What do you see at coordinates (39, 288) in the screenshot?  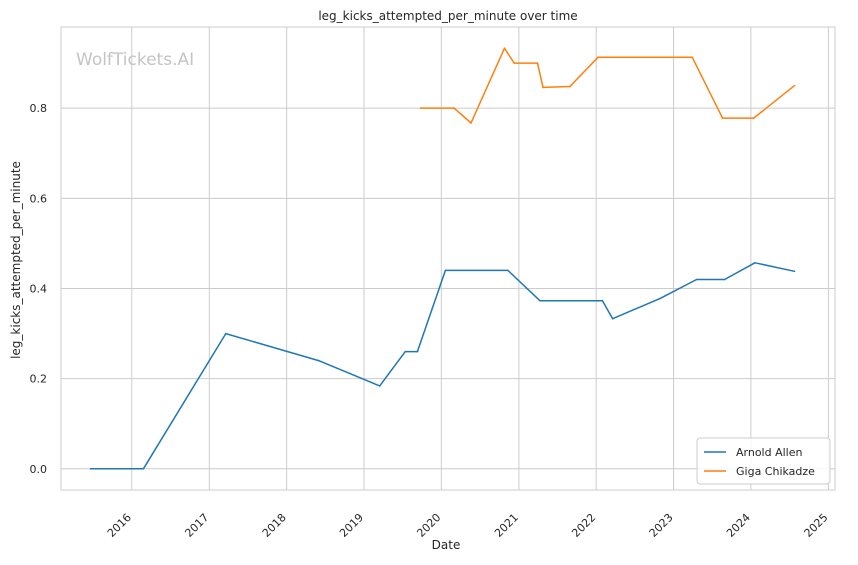 I see `y-tick-label: 0.4` at bounding box center [39, 288].